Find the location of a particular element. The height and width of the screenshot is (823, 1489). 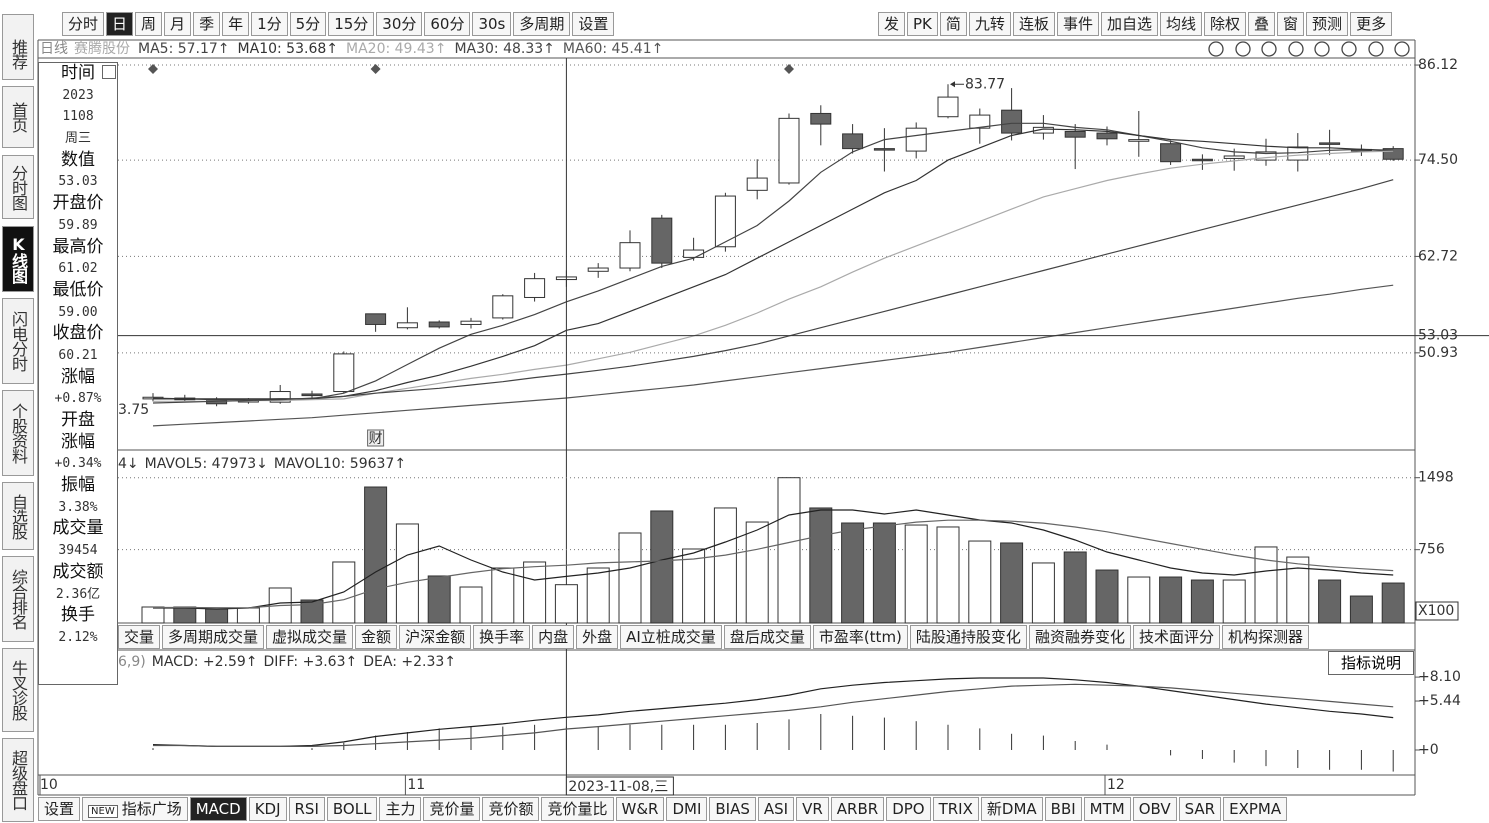

tab: 5分 is located at coordinates (308, 24).